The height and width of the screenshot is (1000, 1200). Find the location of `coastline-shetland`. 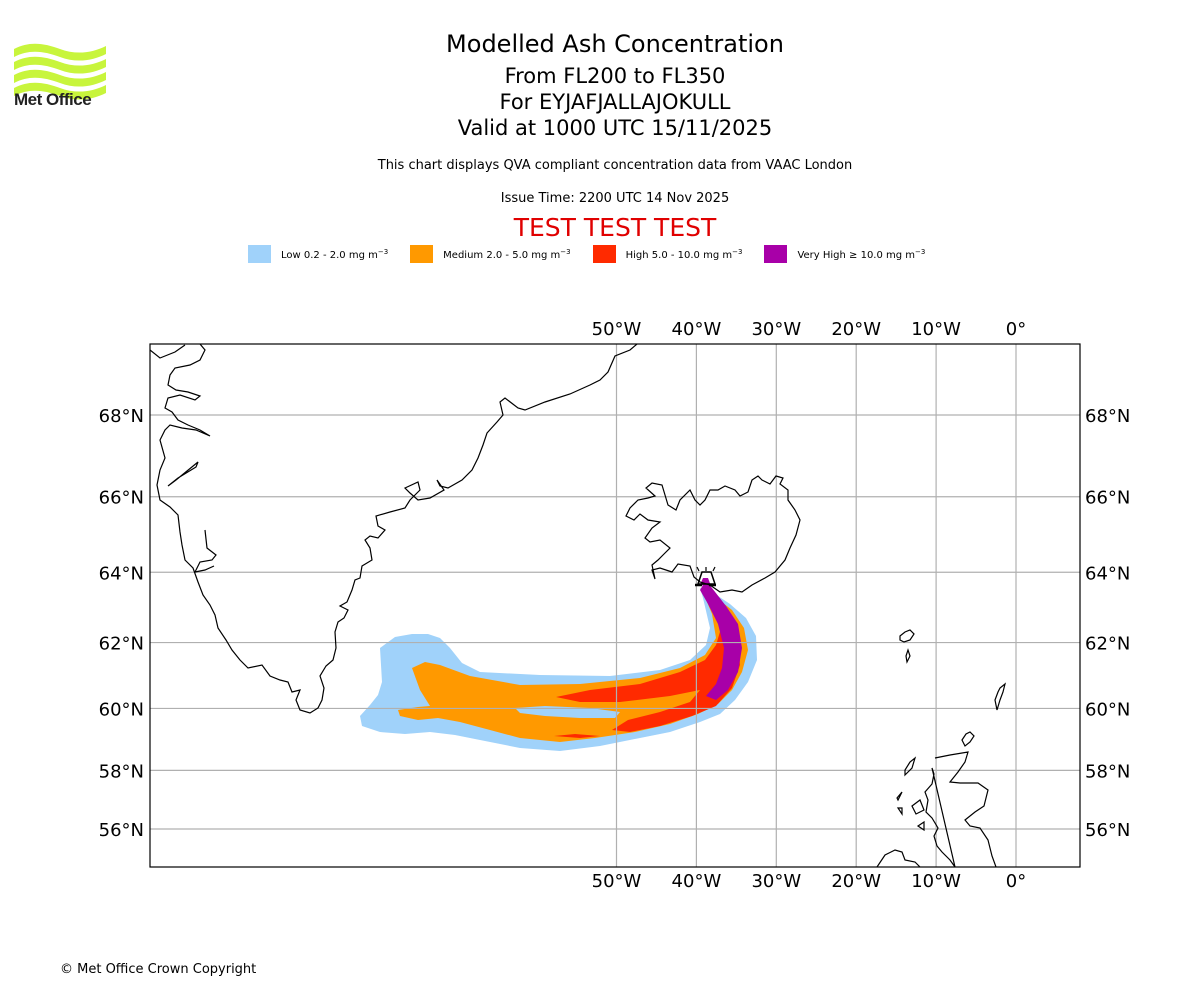

coastline-shetland is located at coordinates (1000, 696).